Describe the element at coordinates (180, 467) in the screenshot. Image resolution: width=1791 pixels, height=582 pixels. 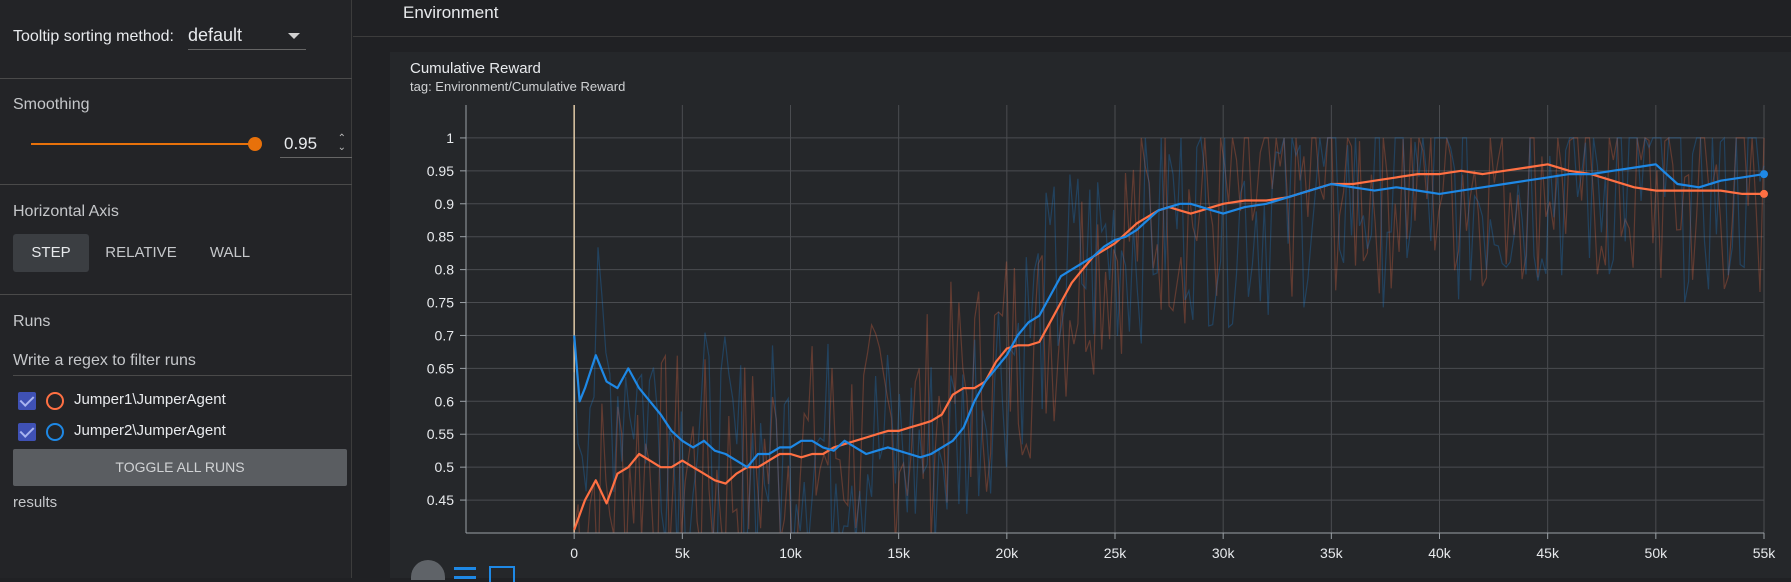
I see `toggle-all-runs-button: TOGGLE ALL RUNS` at that location.